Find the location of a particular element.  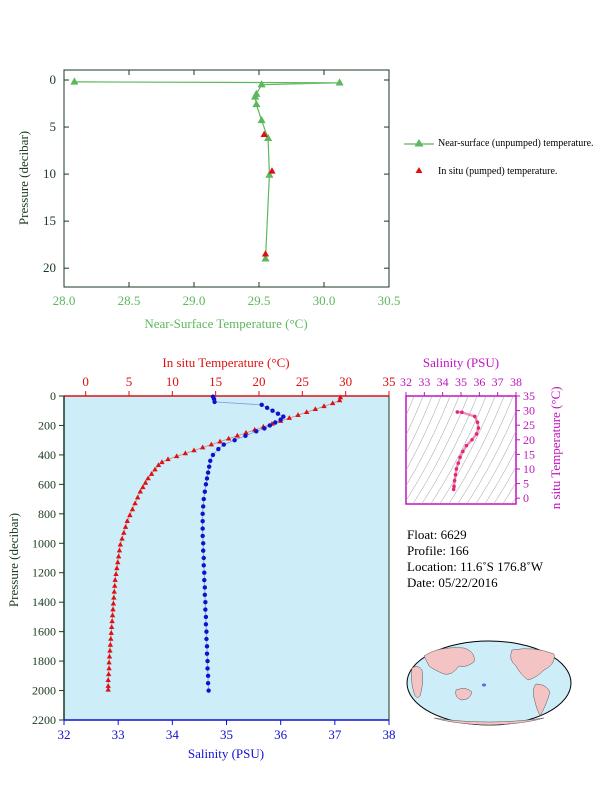

ts-ytick-label: 20 is located at coordinates (529, 440).